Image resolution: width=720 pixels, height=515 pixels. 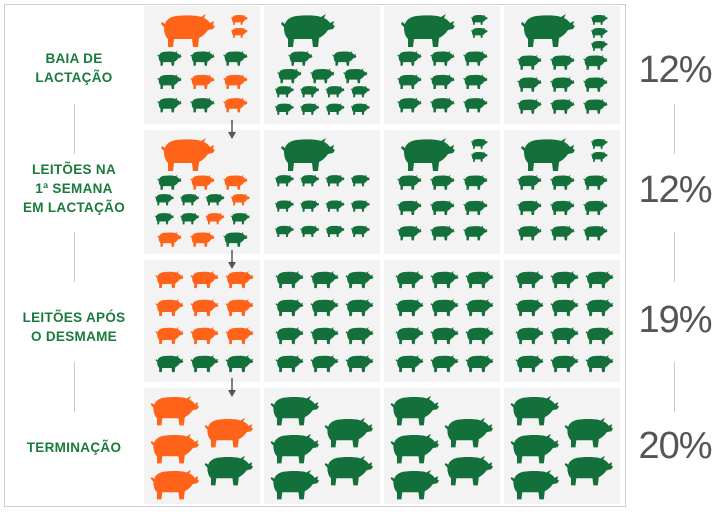 What do you see at coordinates (232, 259) in the screenshot?
I see `arrow-down-icon` at bounding box center [232, 259].